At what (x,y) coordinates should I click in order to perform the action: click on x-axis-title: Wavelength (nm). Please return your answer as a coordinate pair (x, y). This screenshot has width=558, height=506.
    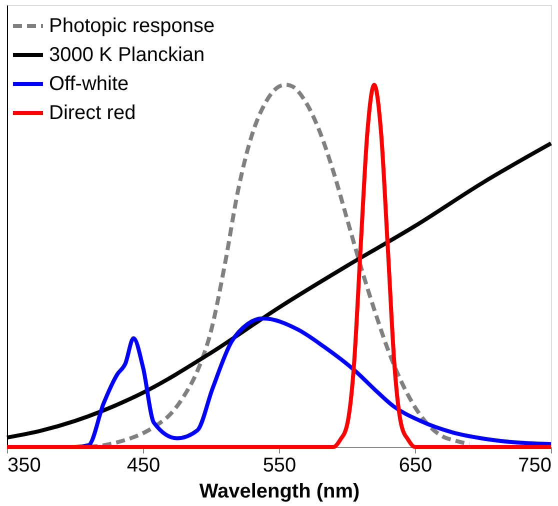
    Looking at the image, I should click on (279, 491).